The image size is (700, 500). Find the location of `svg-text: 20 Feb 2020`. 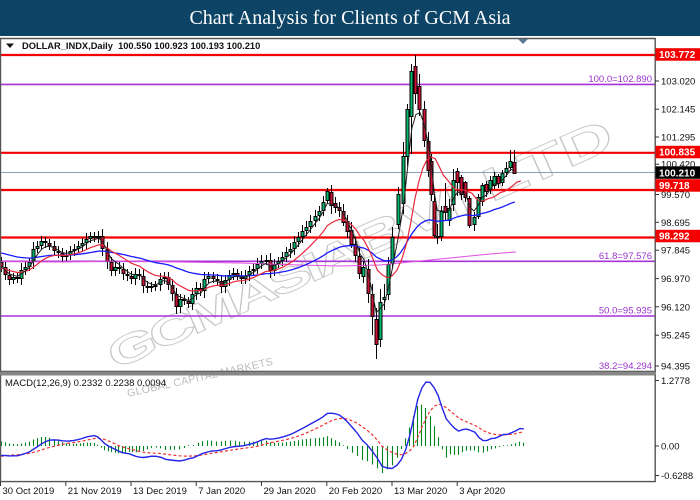

svg-text: 20 Feb 2020 is located at coordinates (355, 491).